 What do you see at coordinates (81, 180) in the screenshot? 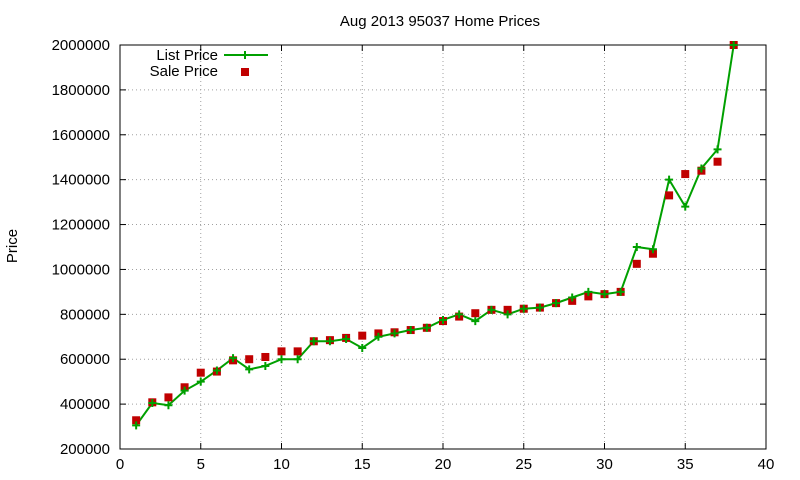
I see `y-tick-label: 1400000` at bounding box center [81, 180].